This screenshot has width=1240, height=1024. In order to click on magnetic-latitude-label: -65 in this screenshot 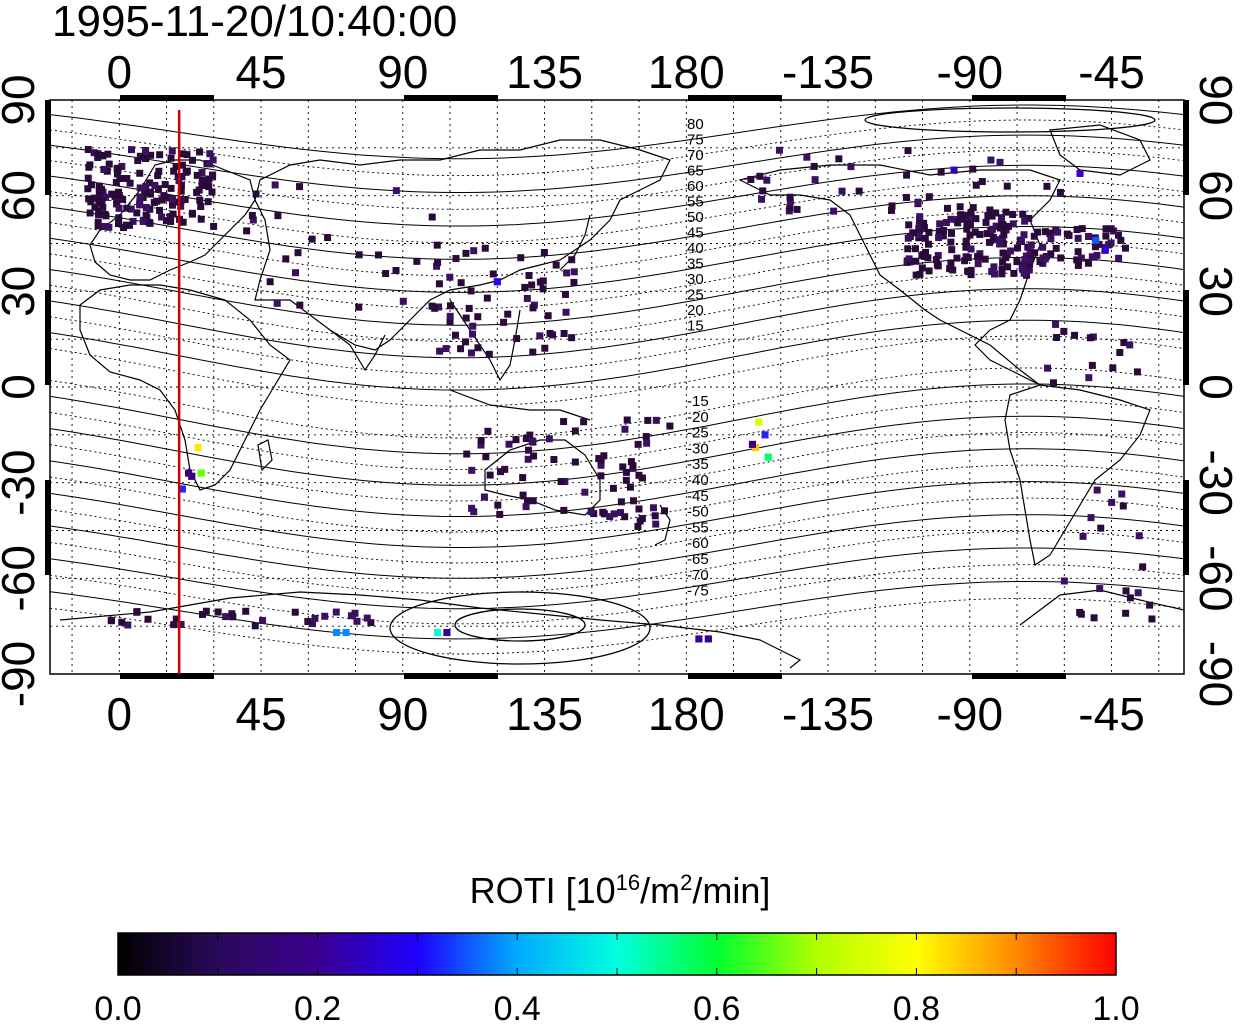, I will do `click(698, 559)`.